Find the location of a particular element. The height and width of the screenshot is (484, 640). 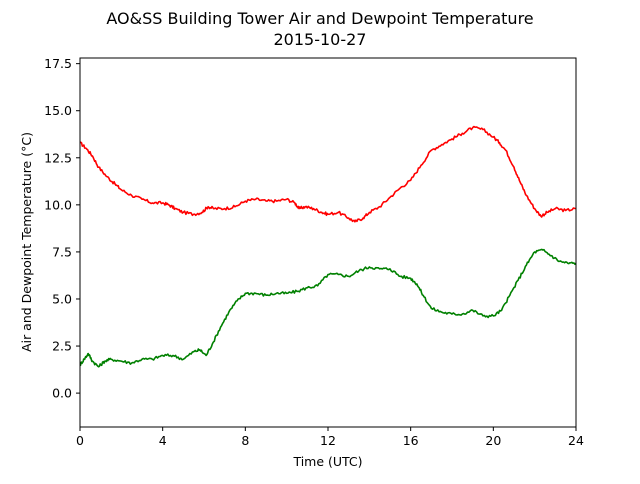

y-axis: 0.0 2.5 5.0 7.5 10.0 12.5 15.0 17.5 is located at coordinates (62, 228).